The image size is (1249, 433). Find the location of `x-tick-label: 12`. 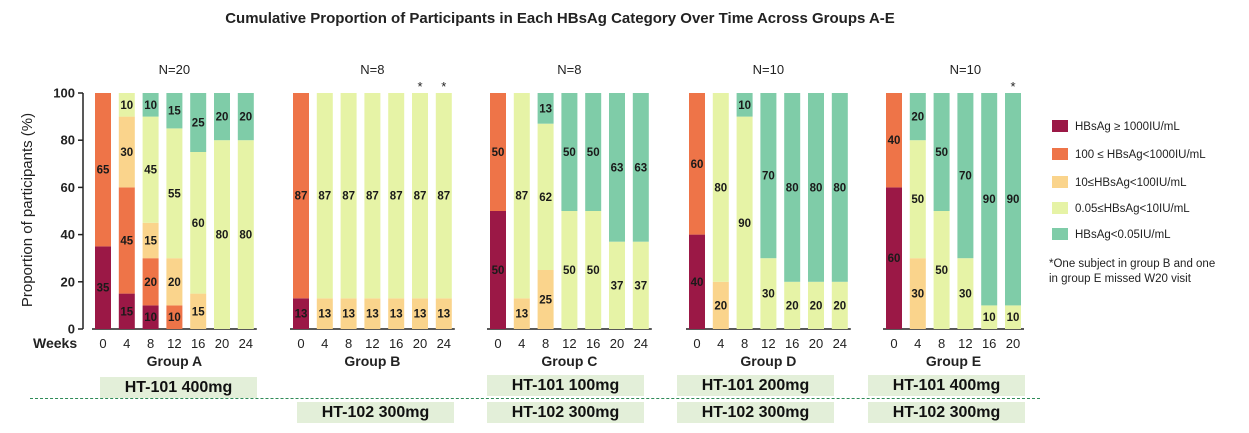

x-tick-label: 12 is located at coordinates (372, 343).